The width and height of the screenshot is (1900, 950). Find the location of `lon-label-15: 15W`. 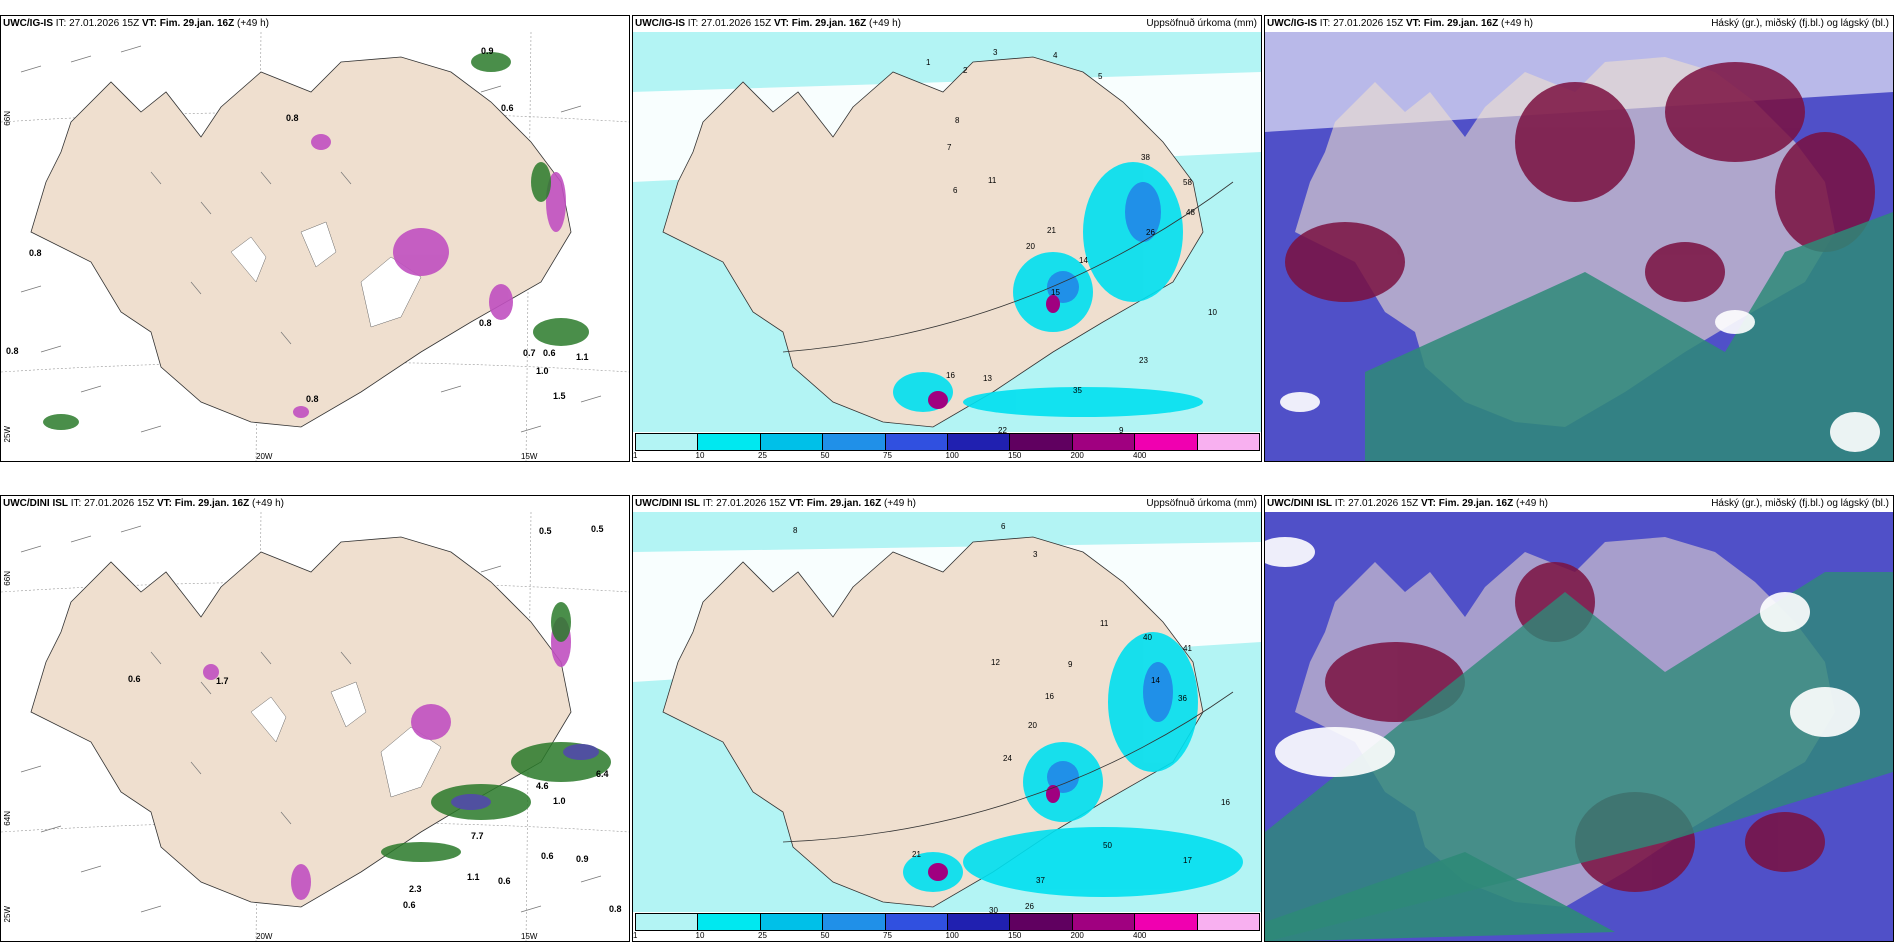

lon-label-15: 15W is located at coordinates (529, 456).